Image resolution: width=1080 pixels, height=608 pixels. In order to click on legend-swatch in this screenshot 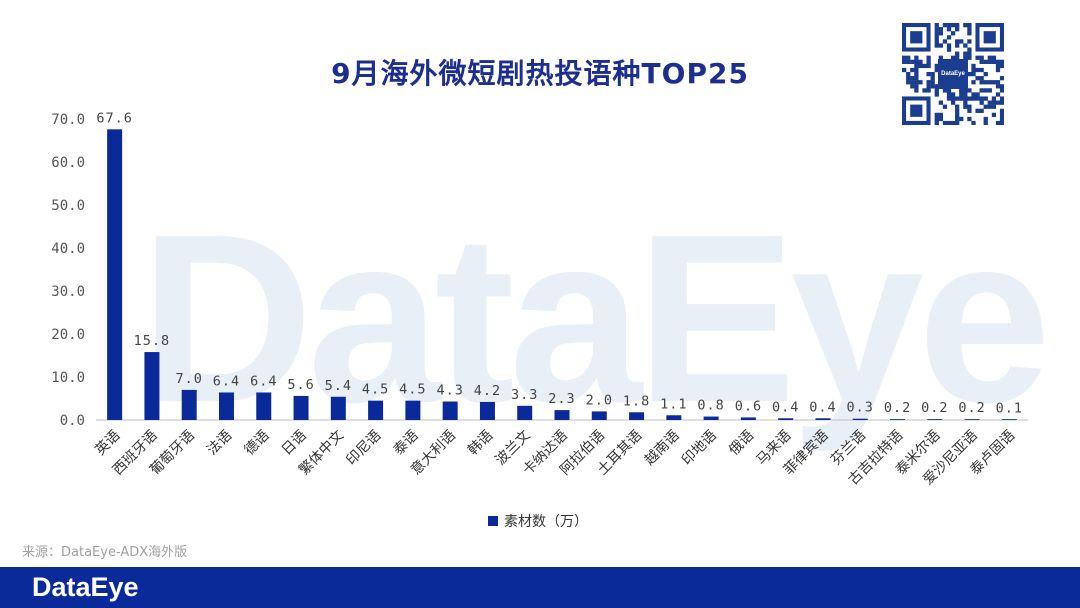, I will do `click(493, 521)`.